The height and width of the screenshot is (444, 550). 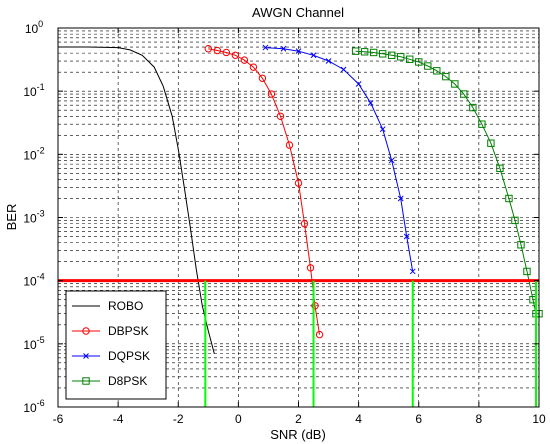 I want to click on legend-label: DQPSK, so click(x=129, y=356).